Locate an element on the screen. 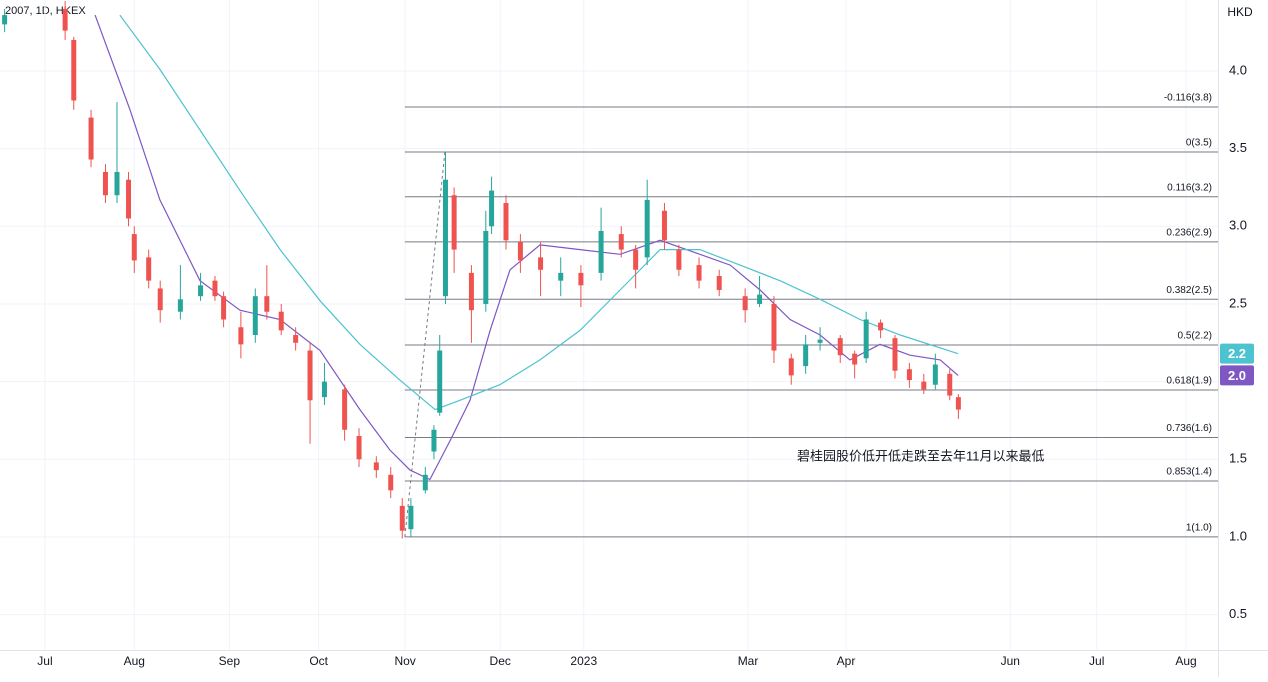  y-tick-label: 2.5 is located at coordinates (1238, 302).